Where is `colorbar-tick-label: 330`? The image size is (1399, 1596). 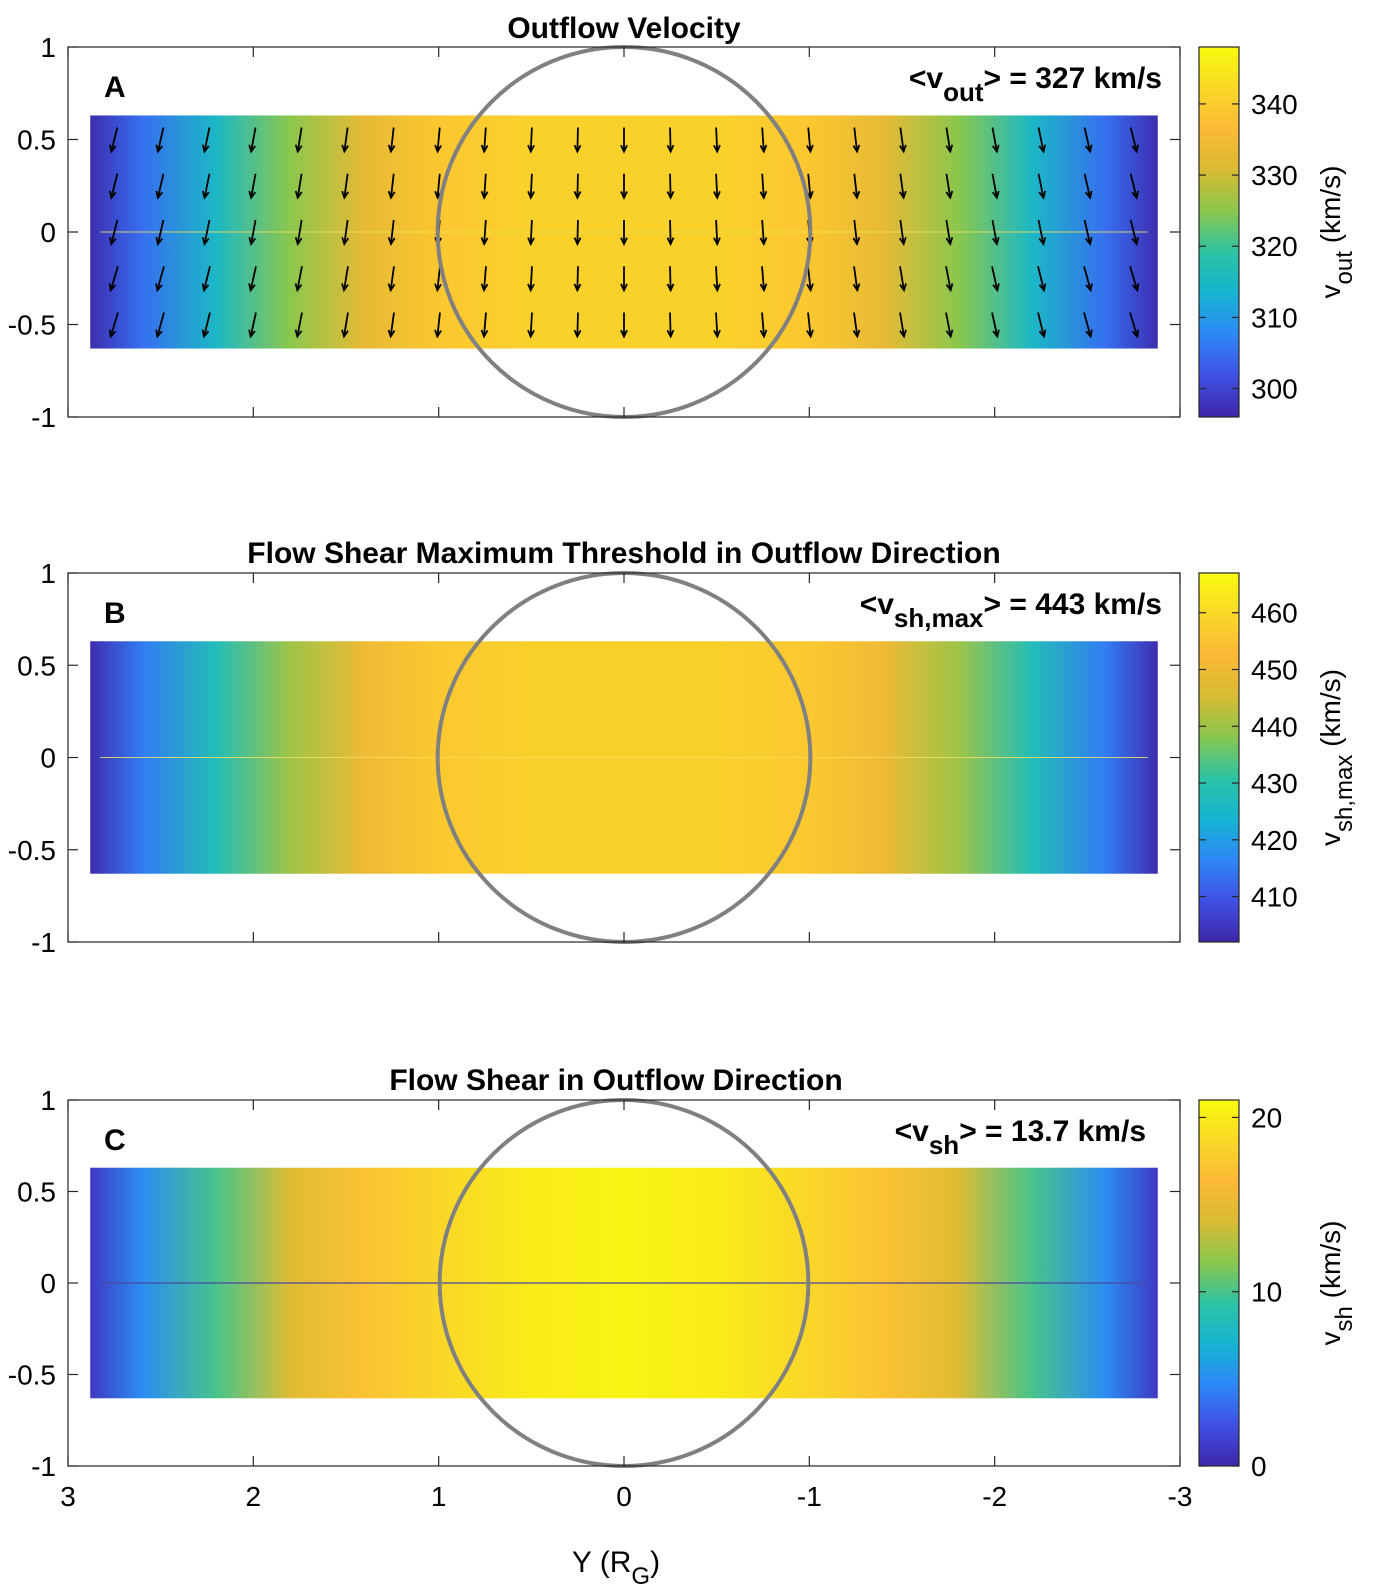
colorbar-tick-label: 330 is located at coordinates (1274, 175).